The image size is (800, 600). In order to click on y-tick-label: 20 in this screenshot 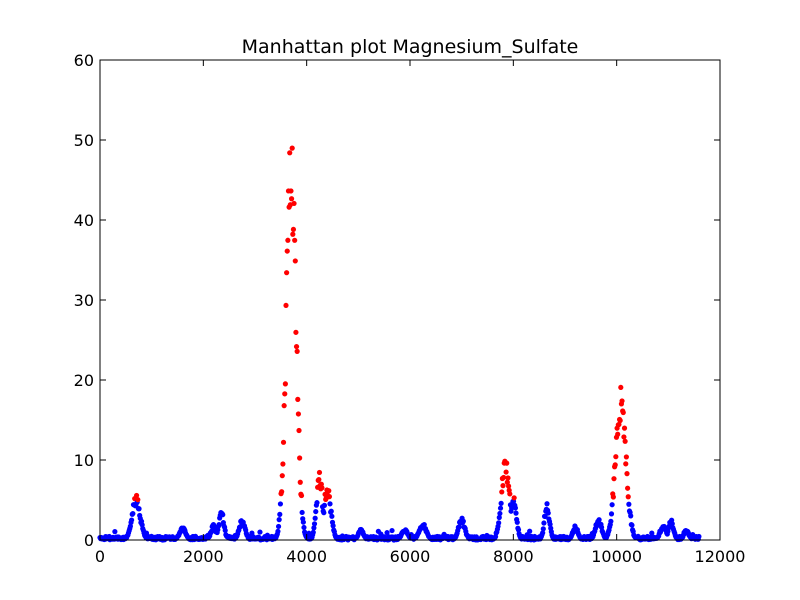, I will do `click(84, 380)`.